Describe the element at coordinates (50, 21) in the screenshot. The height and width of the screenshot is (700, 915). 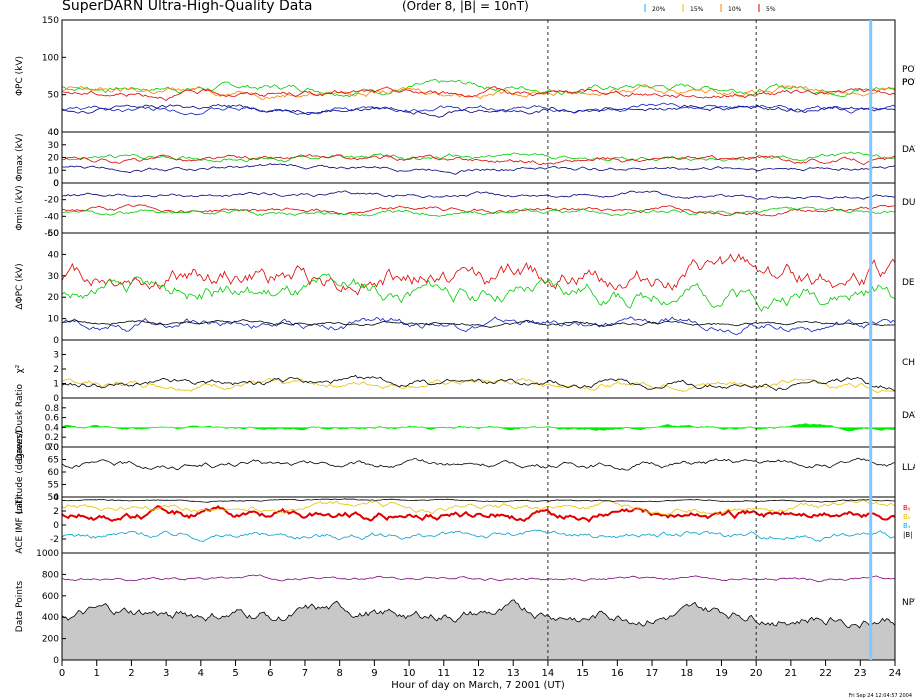
I see `y-tick-label: 150` at that location.